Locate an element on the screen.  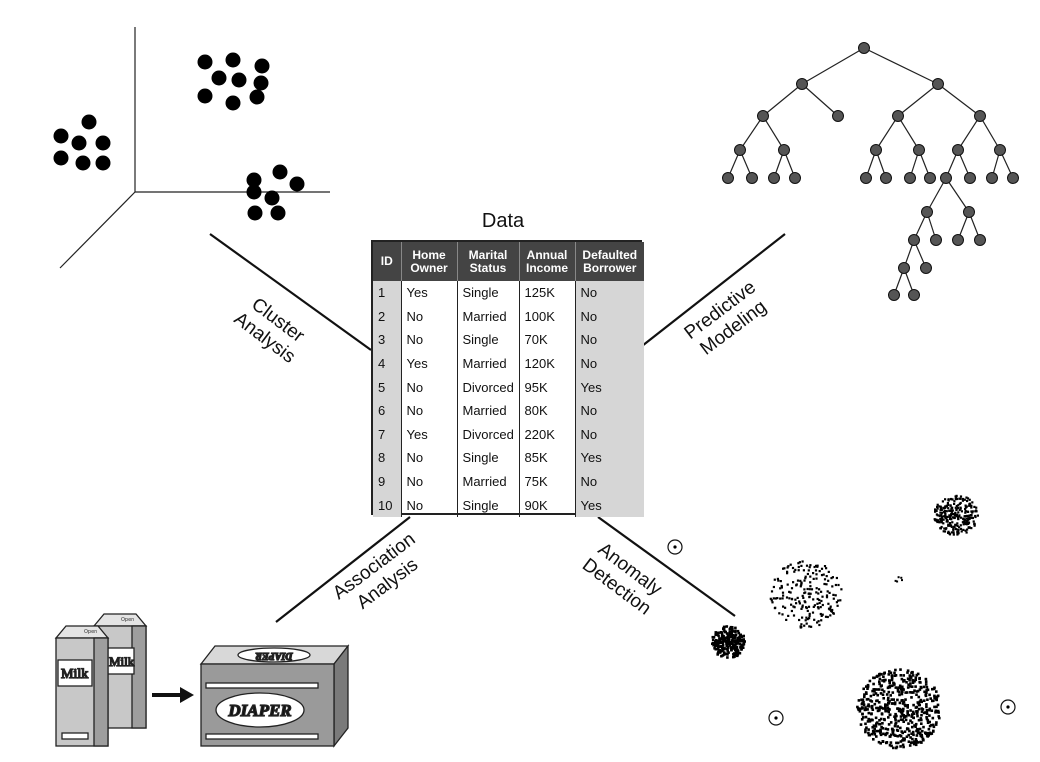
diaper-top-label: DIAPER is located at coordinates (274, 655).